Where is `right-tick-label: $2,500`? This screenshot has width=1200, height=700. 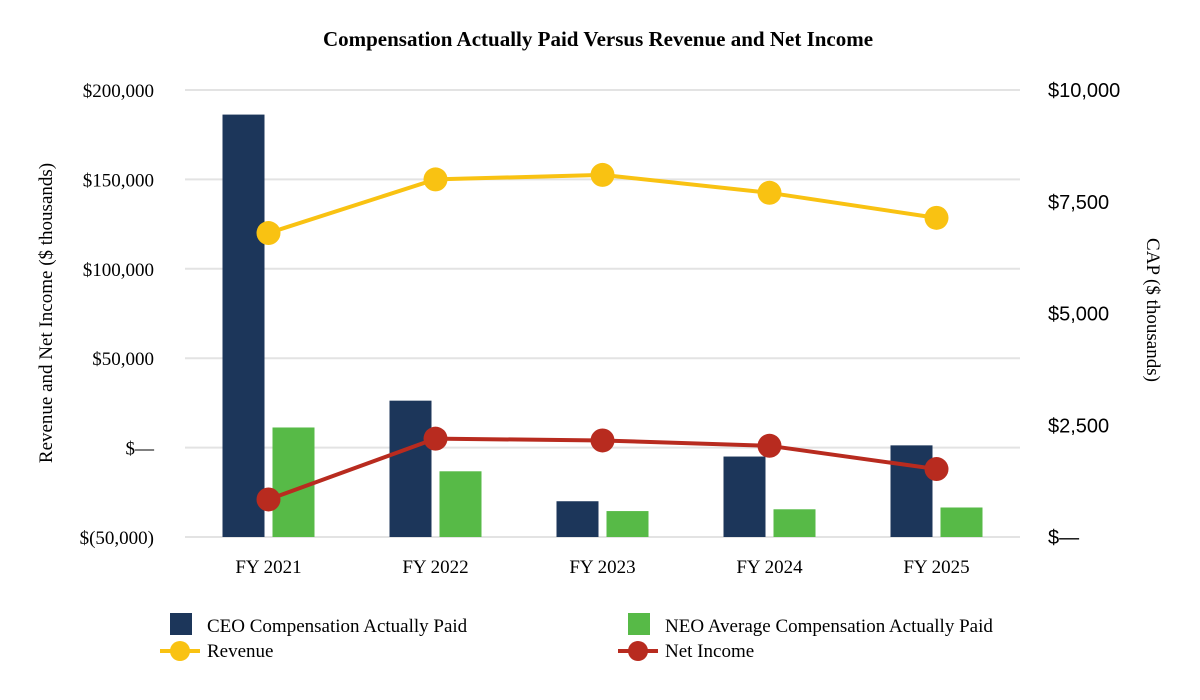
right-tick-label: $2,500 is located at coordinates (1078, 426).